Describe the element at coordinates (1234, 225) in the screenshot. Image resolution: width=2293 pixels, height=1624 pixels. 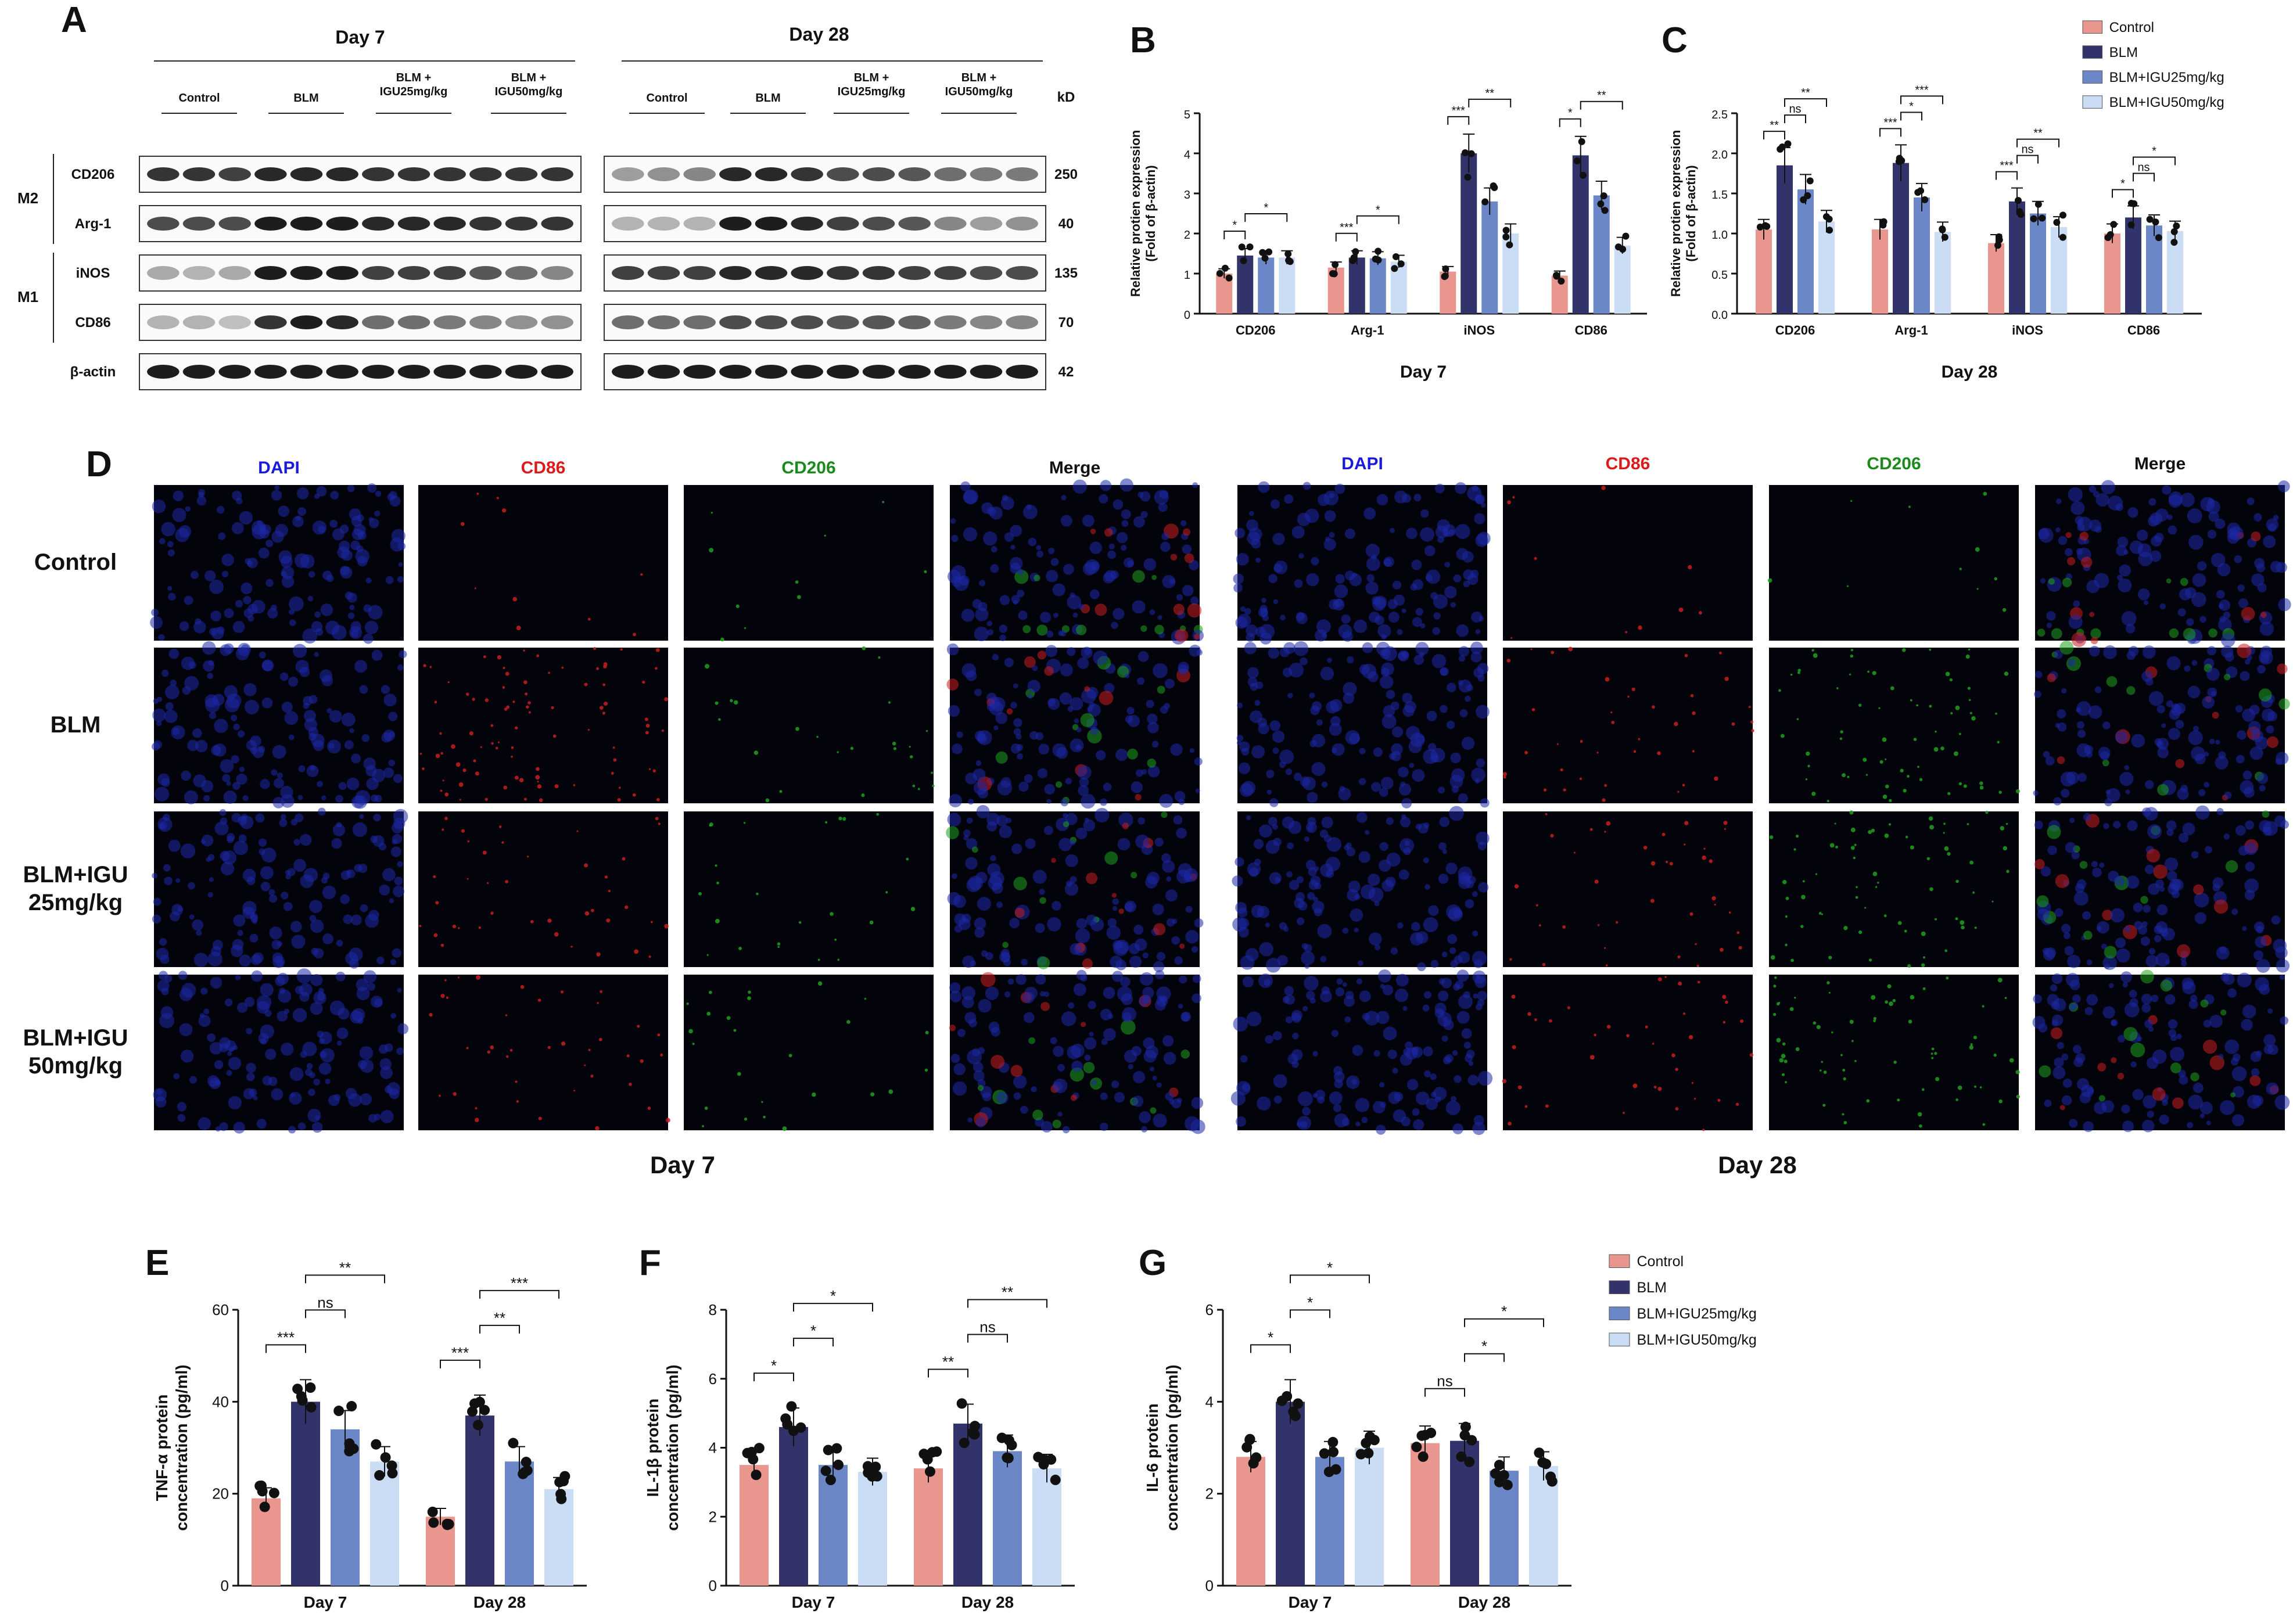
I see `sig-label: *` at that location.